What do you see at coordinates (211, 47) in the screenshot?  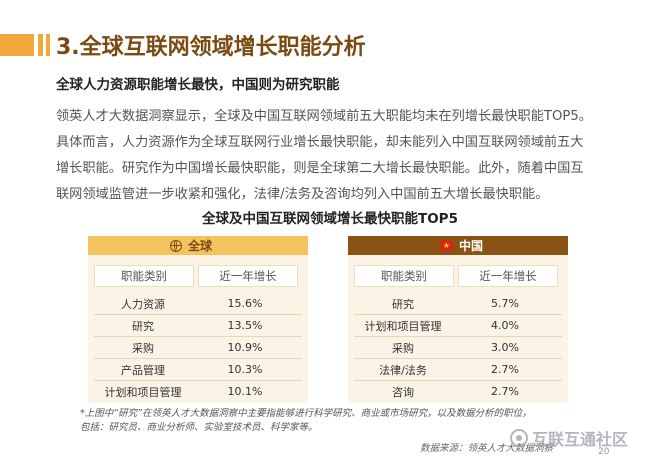 I see `section-title: 3.全球互联网领域增长职能分析` at bounding box center [211, 47].